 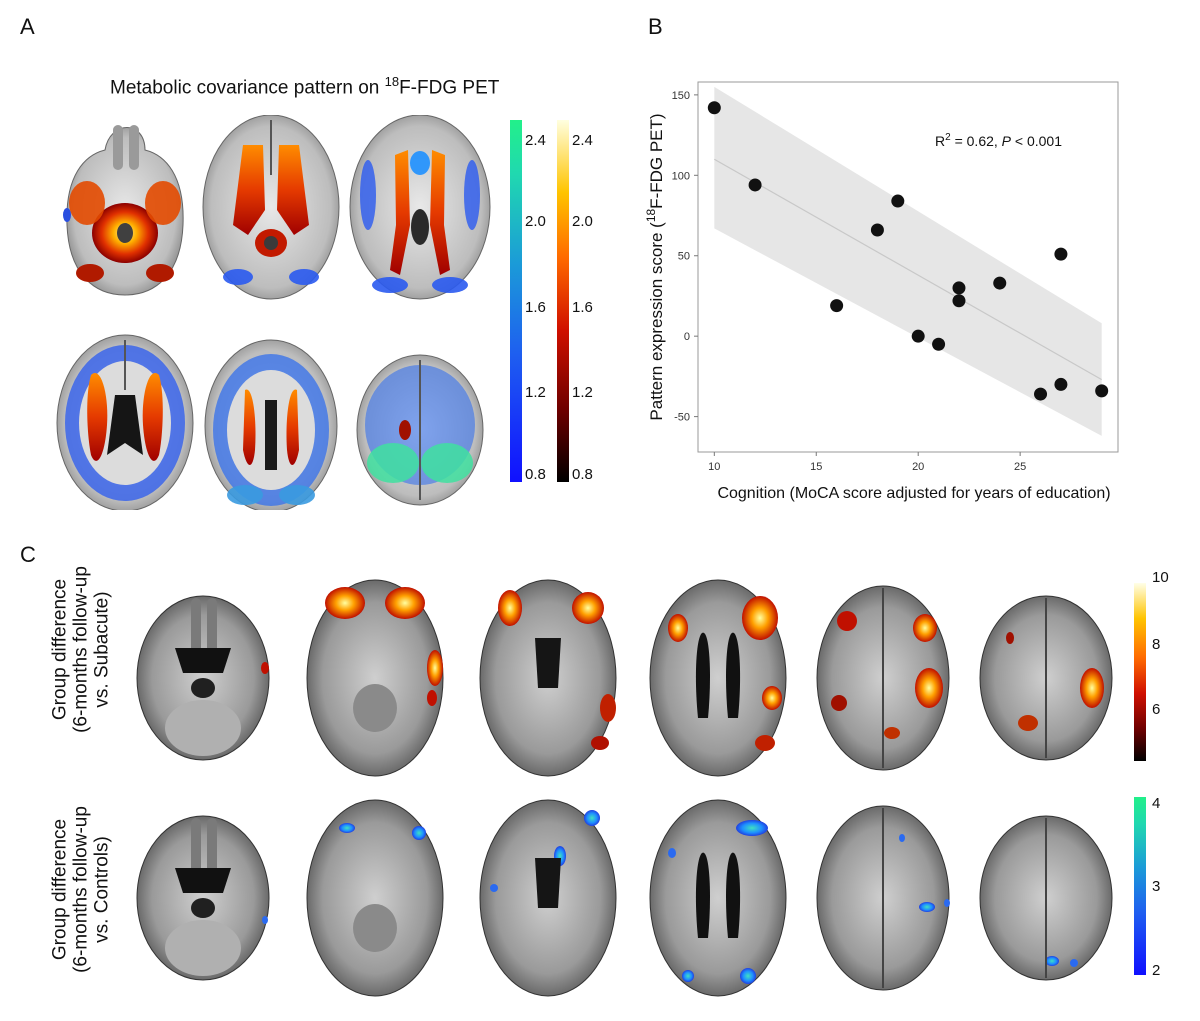 I want to click on y-tick-label: 150, so click(x=681, y=96).